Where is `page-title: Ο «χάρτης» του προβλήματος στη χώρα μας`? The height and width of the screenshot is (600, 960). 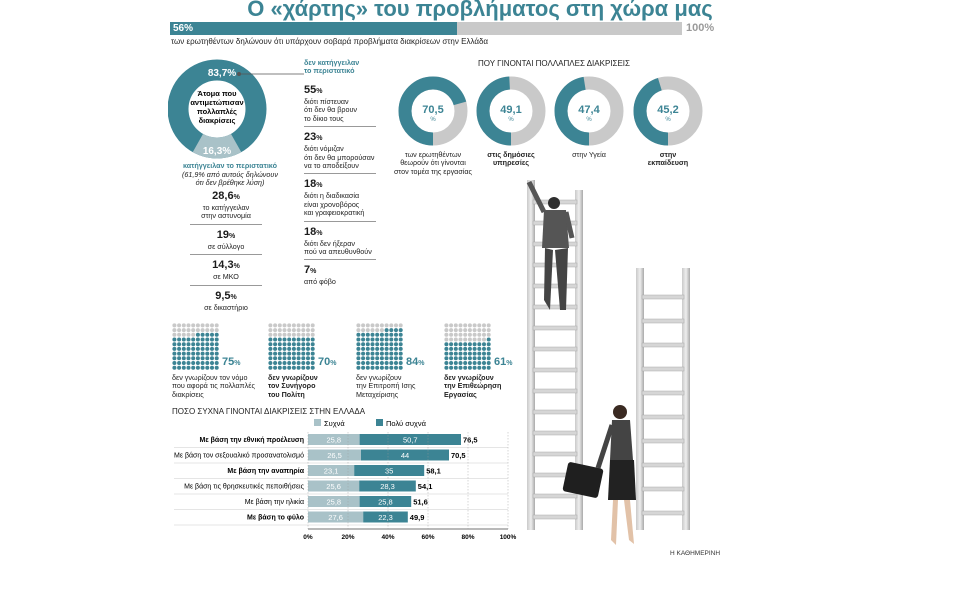
page-title: Ο «χάρτης» του προβλήματος στη χώρα μας is located at coordinates (480, 10).